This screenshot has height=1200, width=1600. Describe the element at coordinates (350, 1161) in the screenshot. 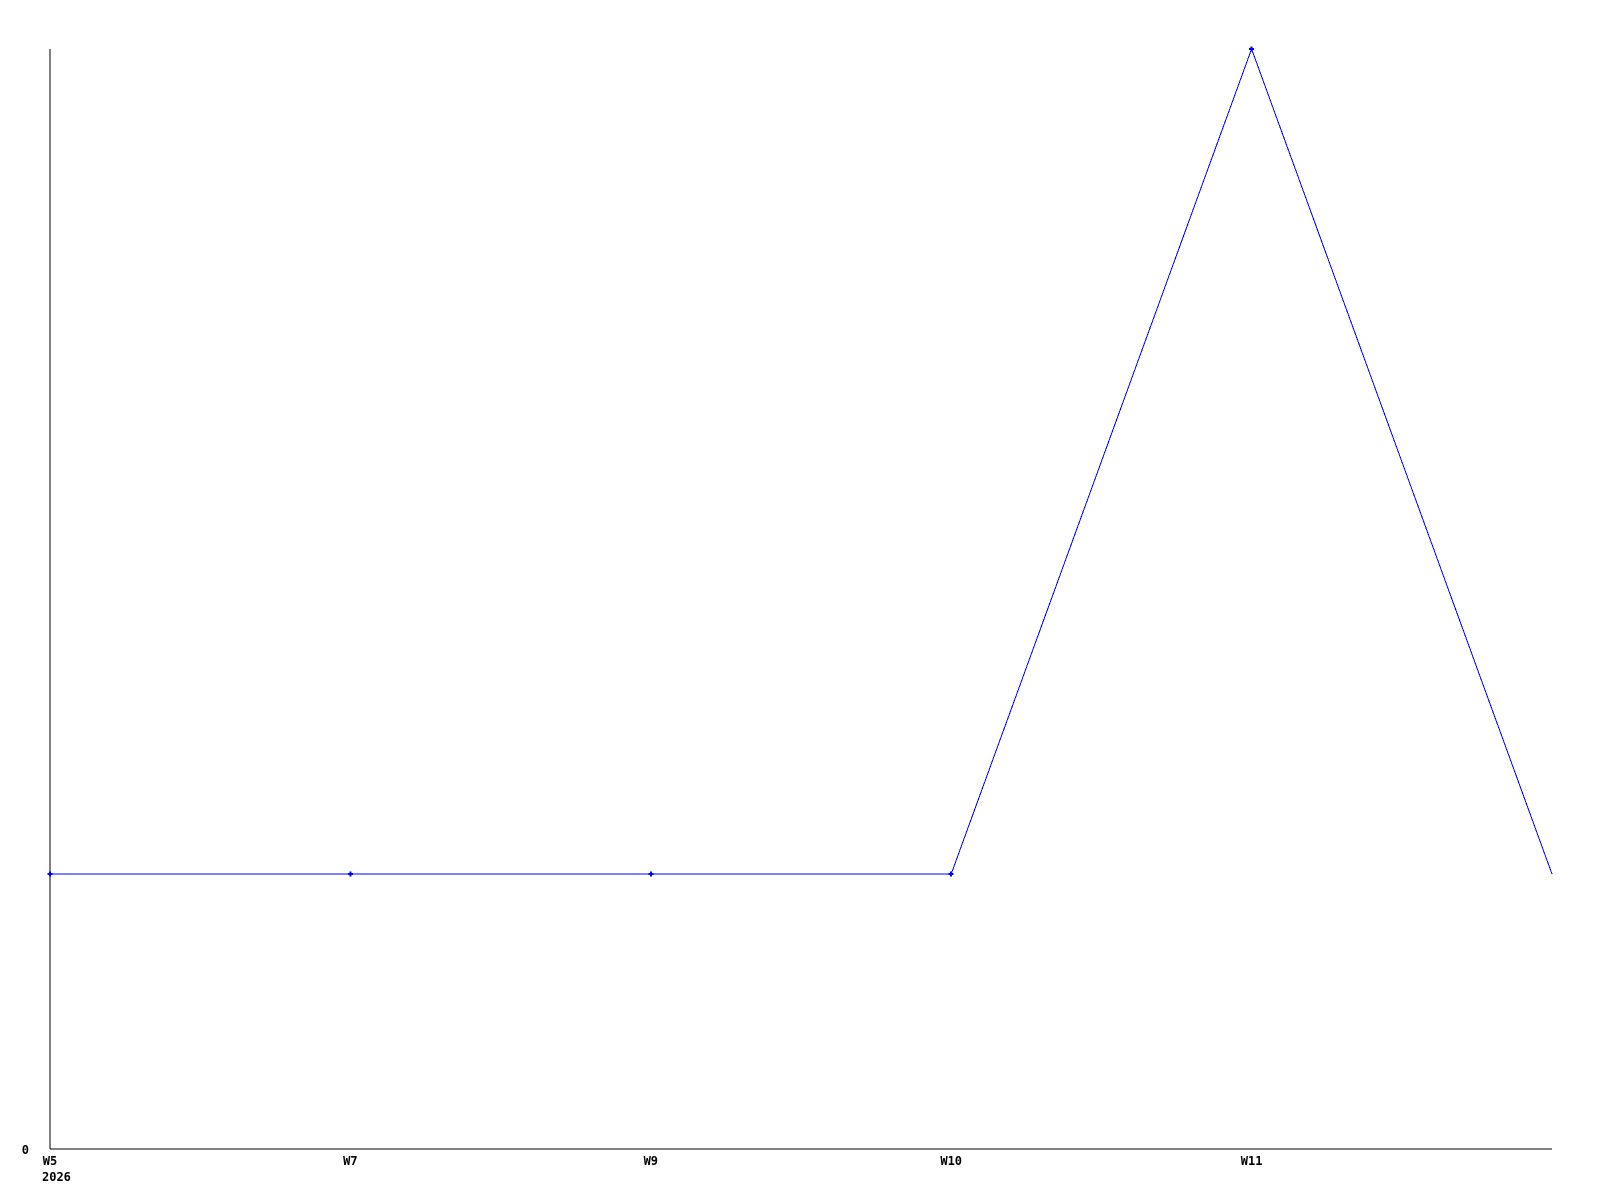

I see `x-tick-label-w7: W7` at that location.